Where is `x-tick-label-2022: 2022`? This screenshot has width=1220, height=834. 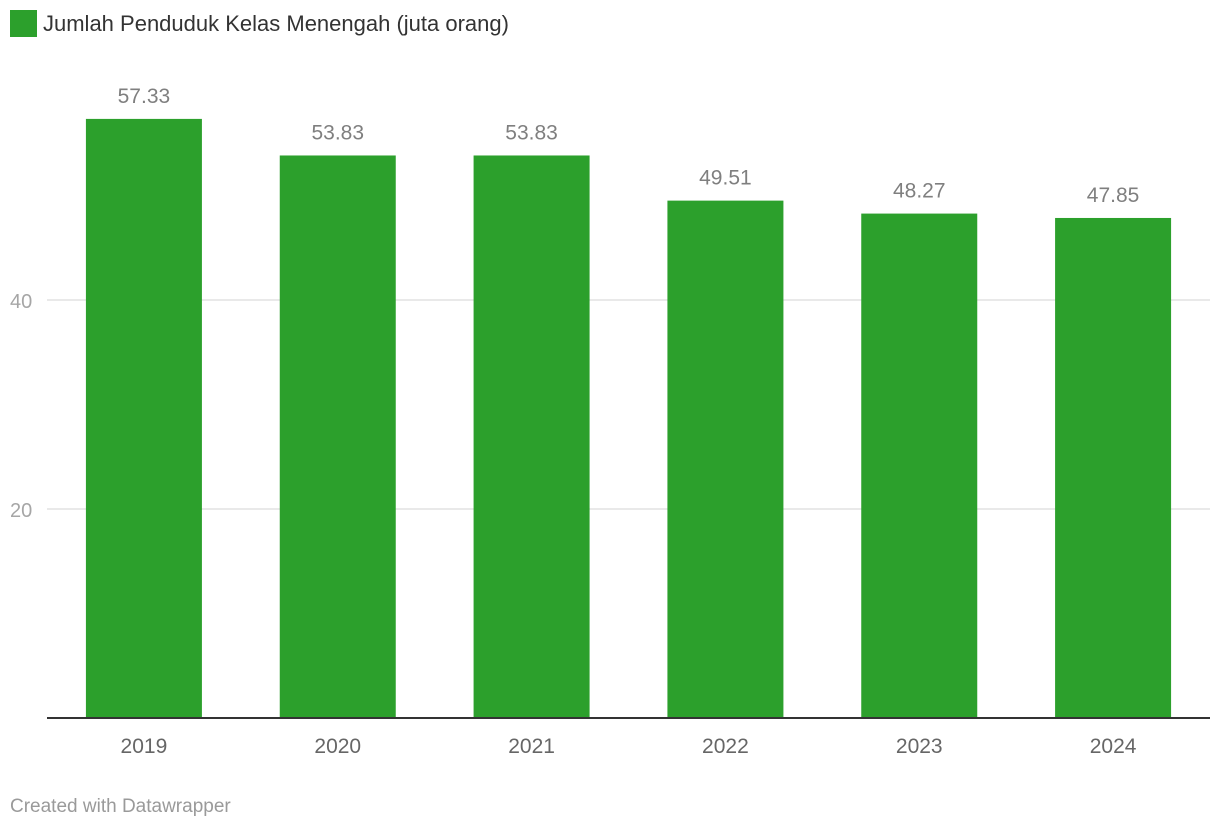 x-tick-label-2022: 2022 is located at coordinates (725, 746).